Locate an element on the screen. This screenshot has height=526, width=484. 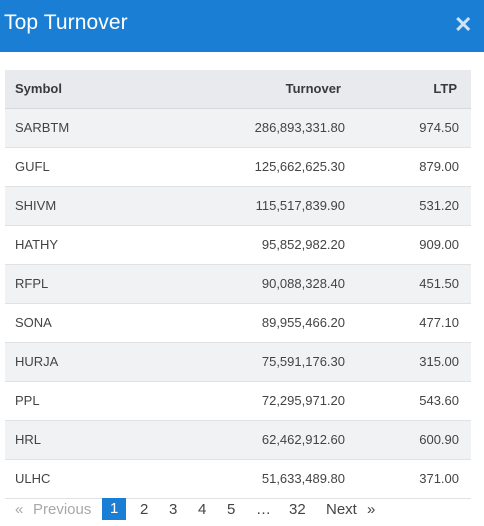
table-row: SONA 89,955,466.20 477.10 is located at coordinates (238, 322).